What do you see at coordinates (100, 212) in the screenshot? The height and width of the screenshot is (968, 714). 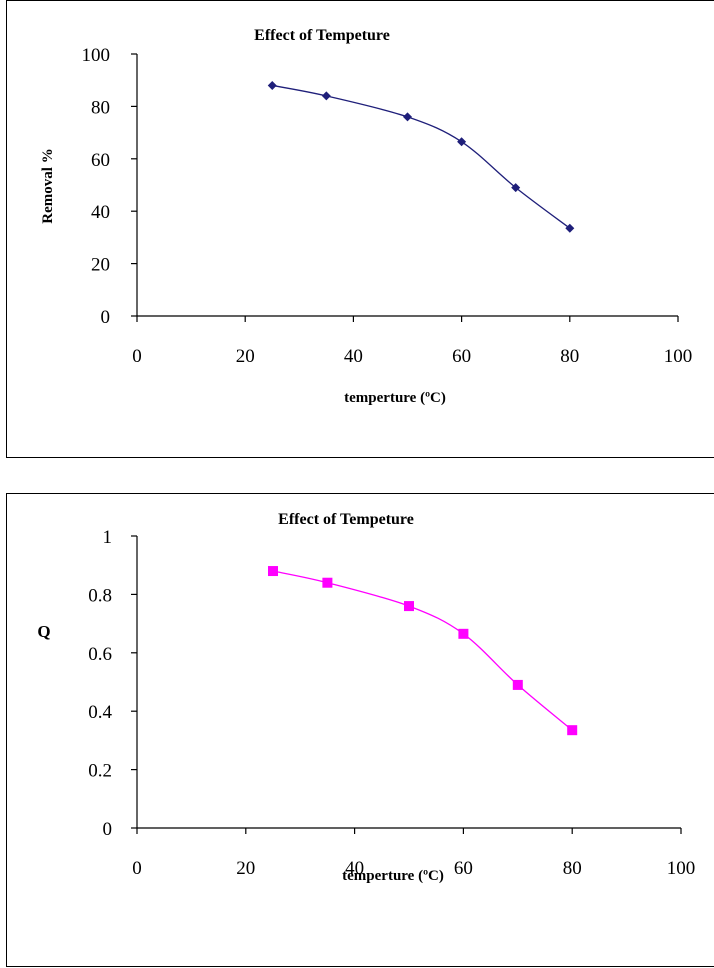 I see `y-tick-label: 40` at bounding box center [100, 212].